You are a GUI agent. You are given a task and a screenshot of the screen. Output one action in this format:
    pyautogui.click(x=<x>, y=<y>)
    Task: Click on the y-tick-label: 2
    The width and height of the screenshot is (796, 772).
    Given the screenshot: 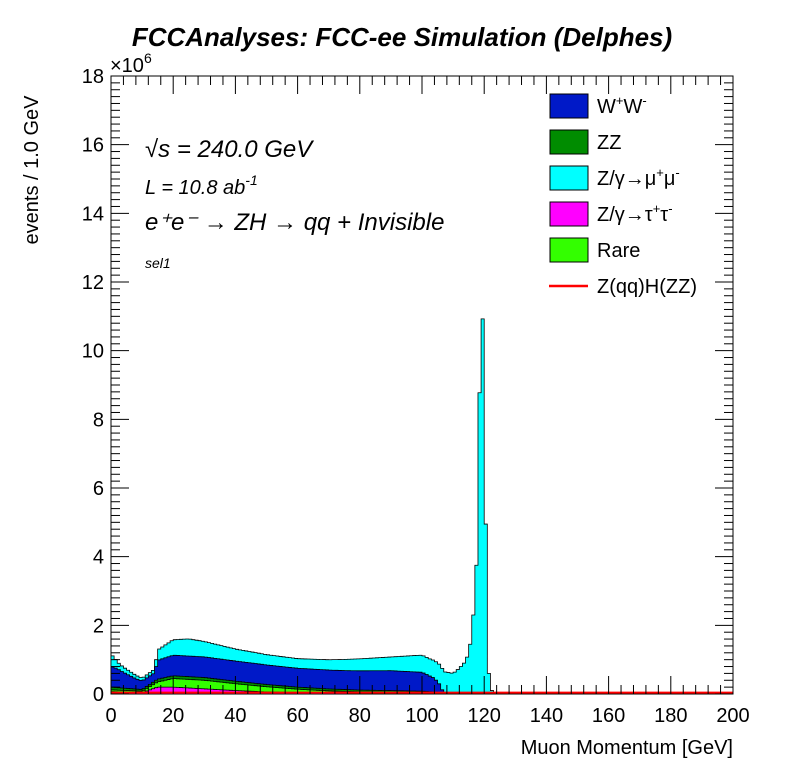 What is the action you would take?
    pyautogui.click(x=98, y=626)
    